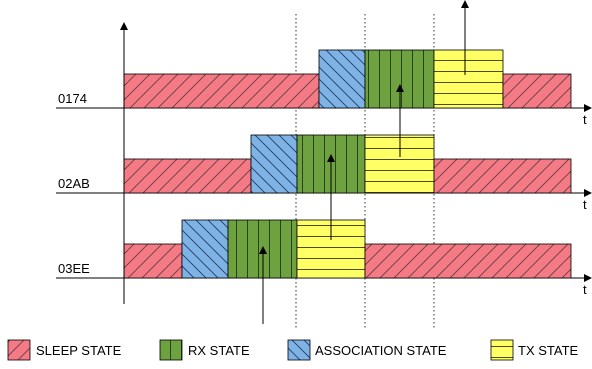 This screenshot has width=592, height=369. What do you see at coordinates (74, 268) in the screenshot?
I see `row-label: 03EE` at bounding box center [74, 268].